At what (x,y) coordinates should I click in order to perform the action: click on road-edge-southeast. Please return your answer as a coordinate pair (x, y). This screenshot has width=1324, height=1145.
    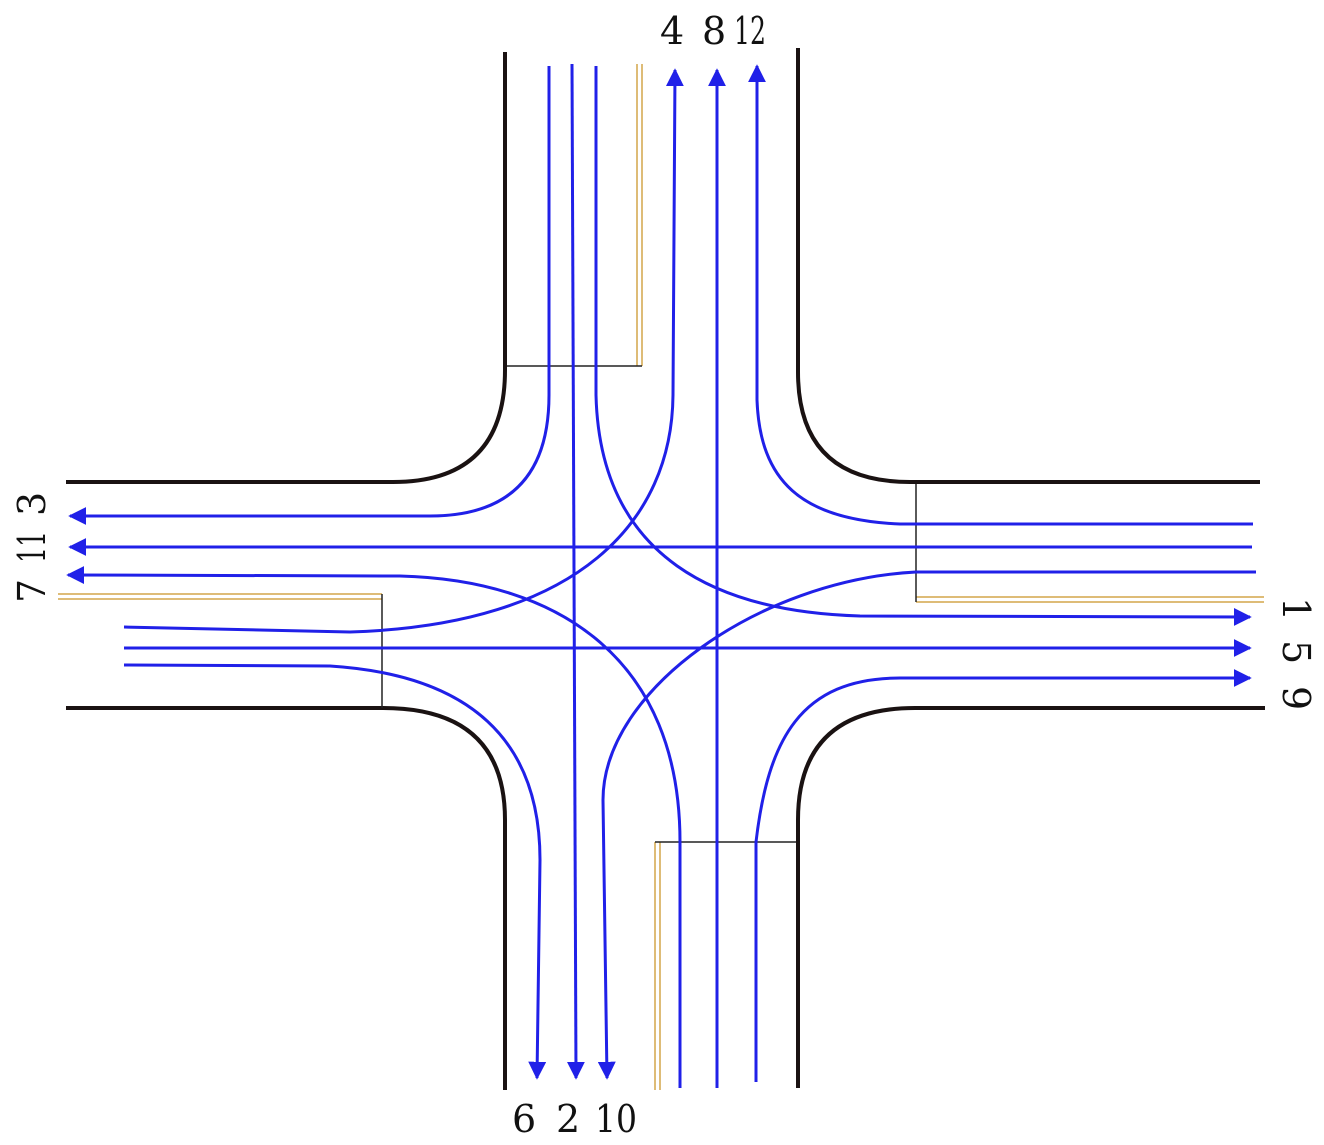
    Looking at the image, I should click on (1030, 897).